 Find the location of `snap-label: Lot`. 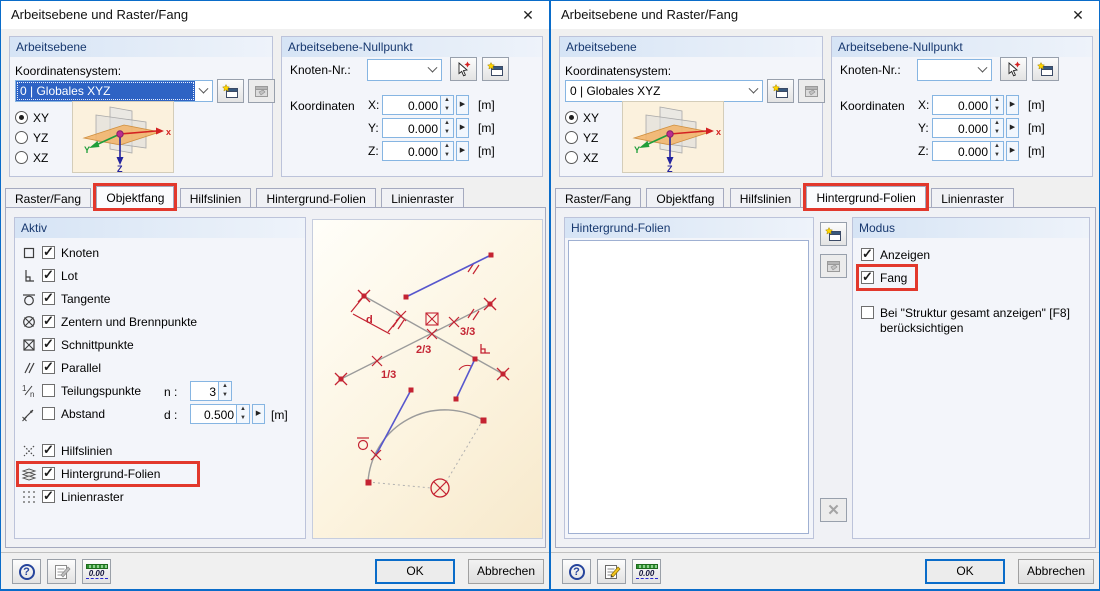

snap-label: Lot is located at coordinates (69, 276).